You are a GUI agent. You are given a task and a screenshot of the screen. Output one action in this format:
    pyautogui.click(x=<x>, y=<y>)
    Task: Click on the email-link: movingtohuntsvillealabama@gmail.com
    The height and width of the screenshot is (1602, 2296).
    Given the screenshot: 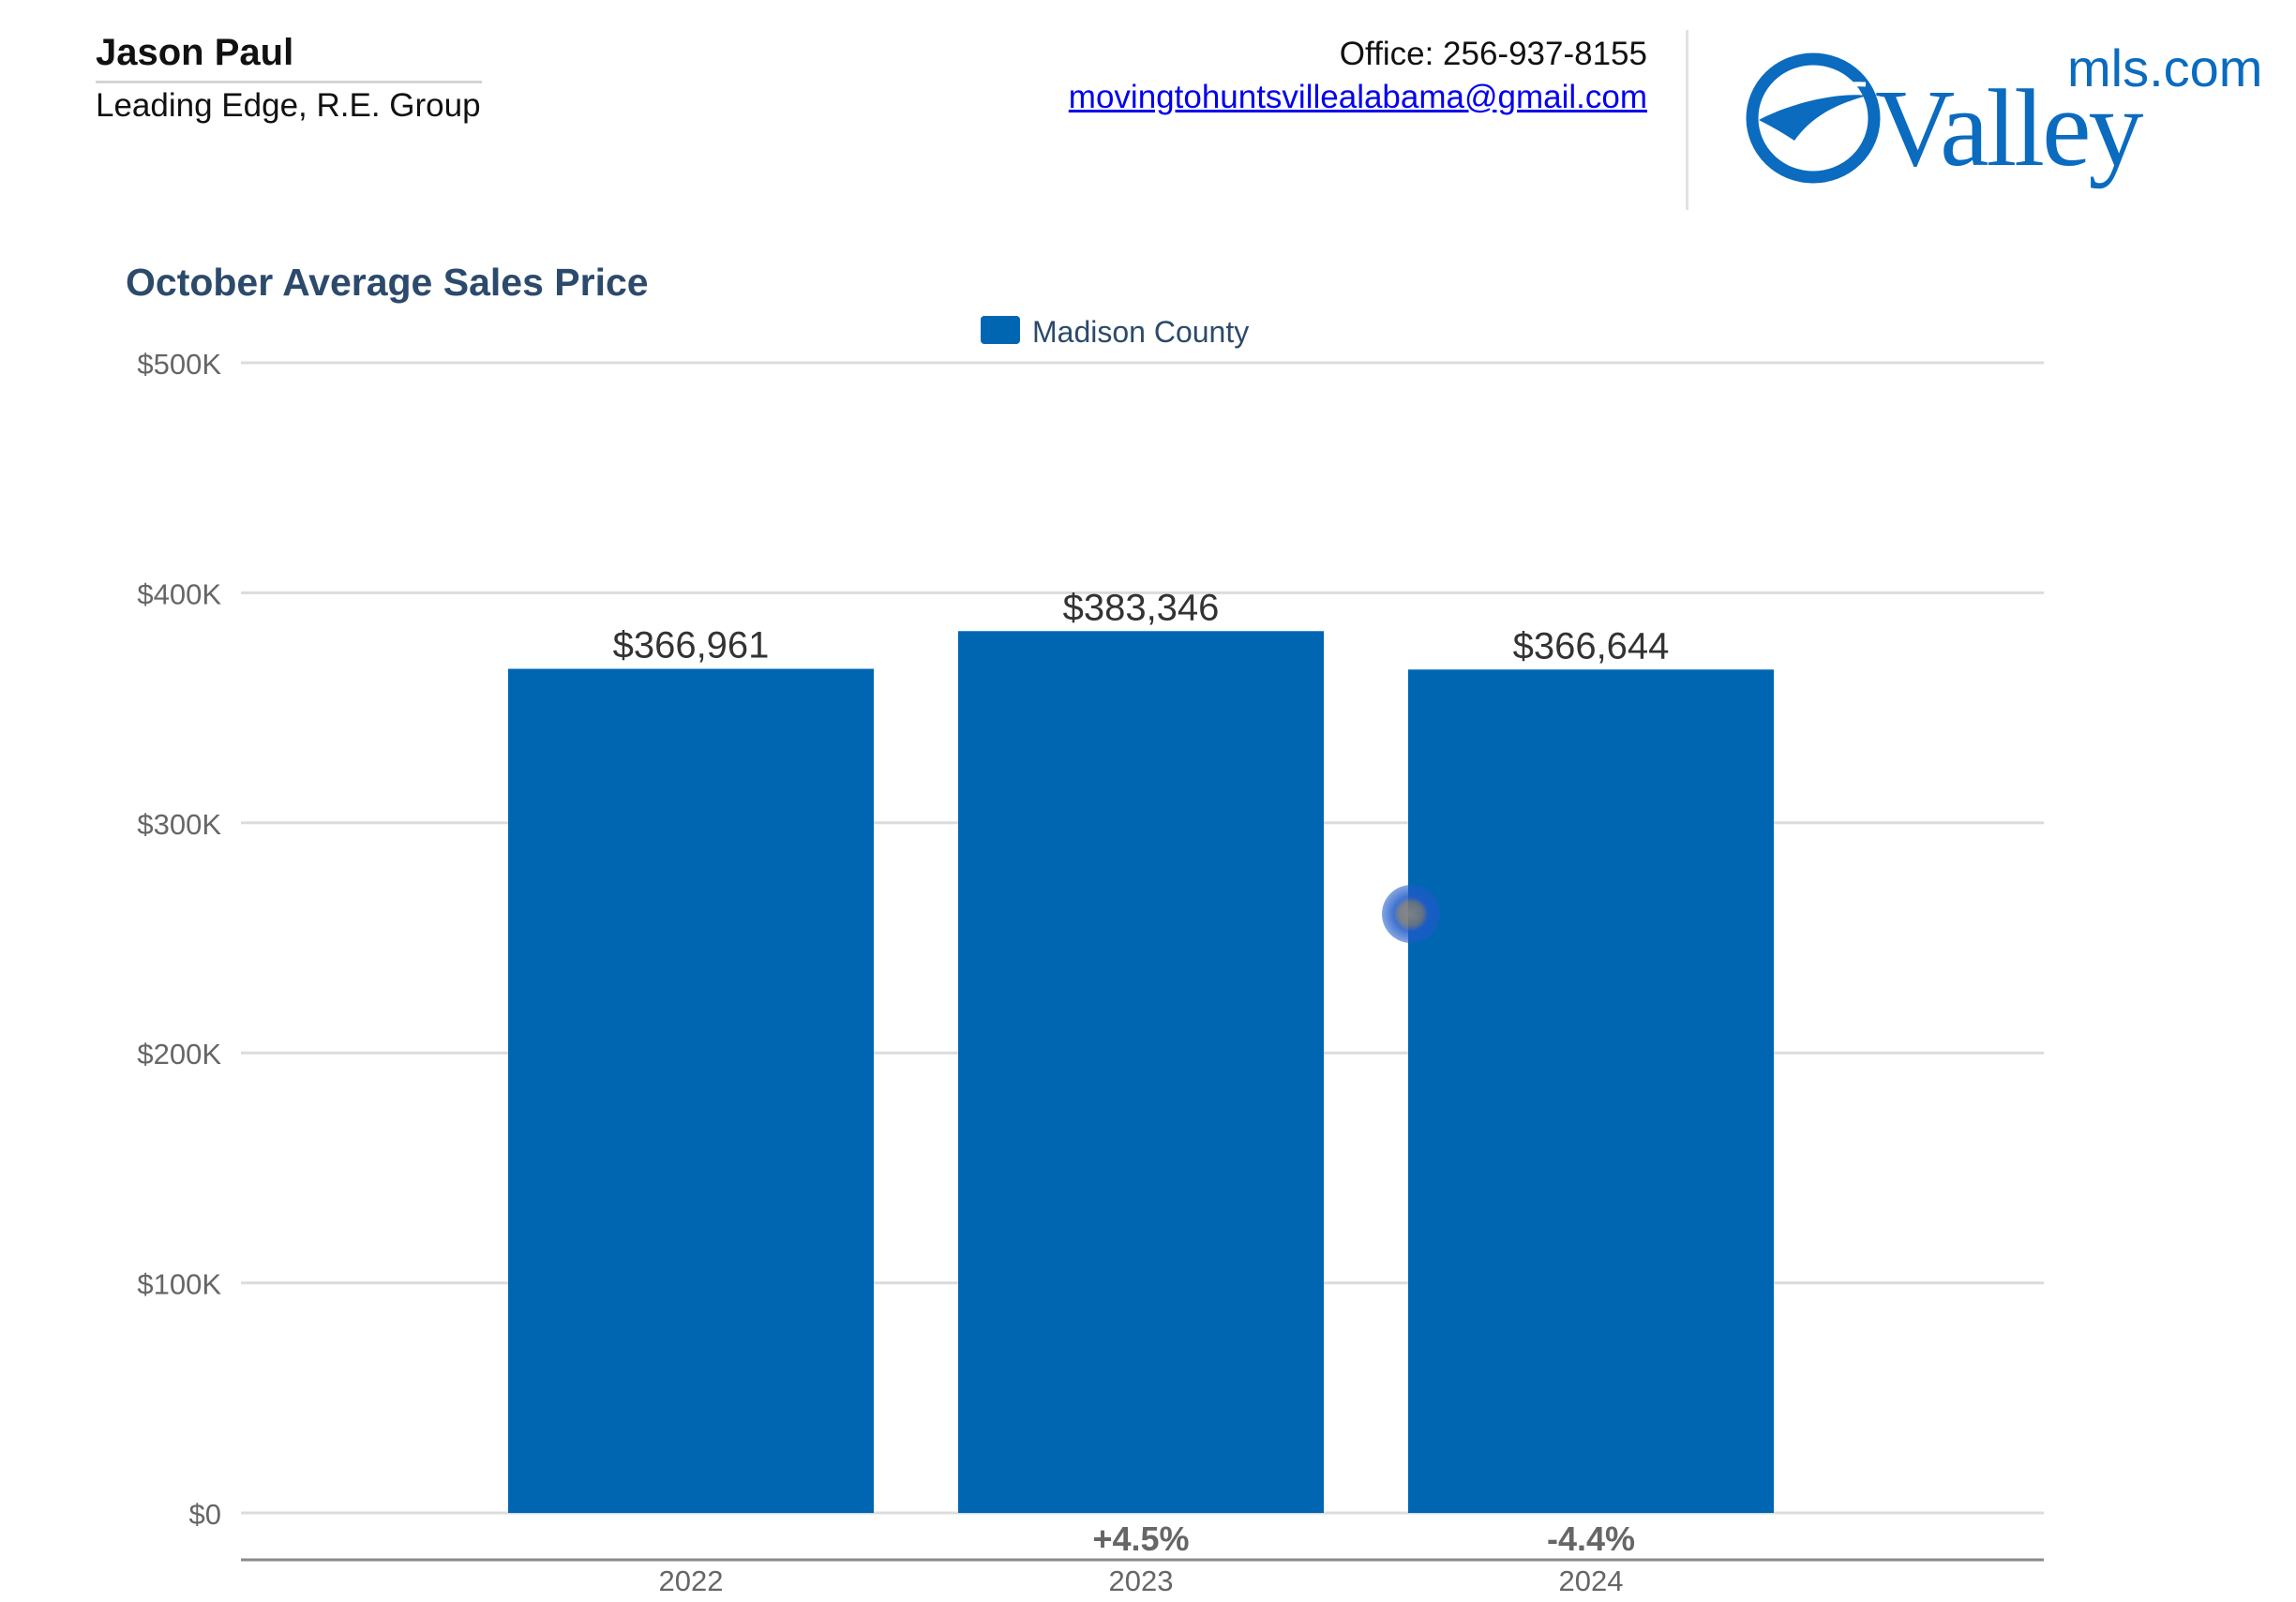 What is the action you would take?
    pyautogui.click(x=1357, y=97)
    